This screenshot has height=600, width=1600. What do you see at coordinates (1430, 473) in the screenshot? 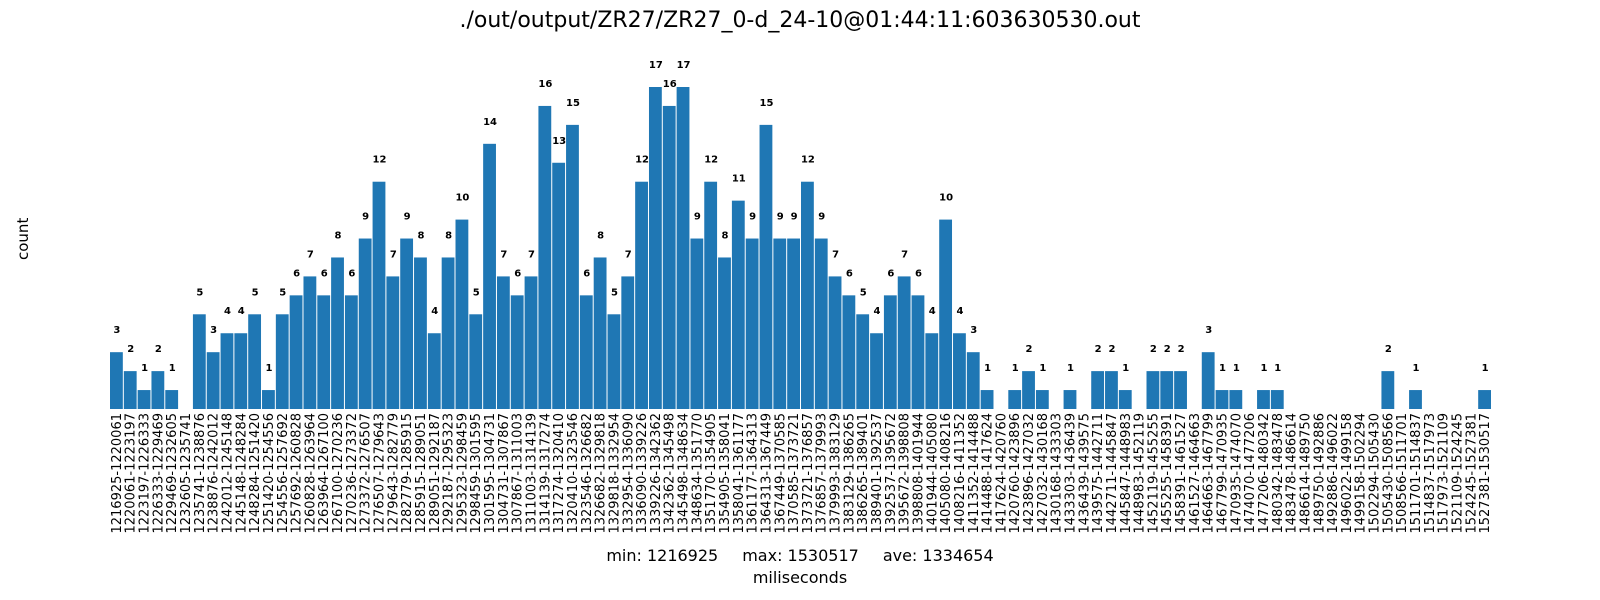
I see `x-tick-label-95: 1514837-1517973` at bounding box center [1430, 473].